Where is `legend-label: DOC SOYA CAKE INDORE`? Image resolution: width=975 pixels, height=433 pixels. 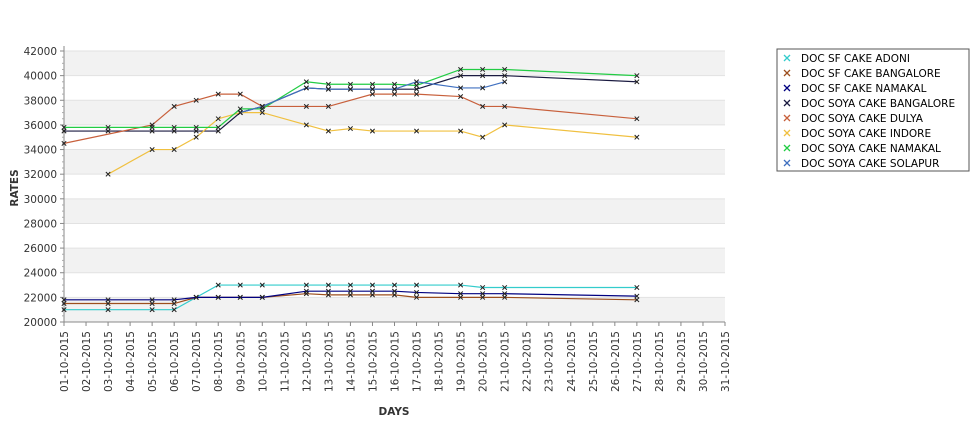
legend-label: DOC SOYA CAKE INDORE is located at coordinates (866, 134).